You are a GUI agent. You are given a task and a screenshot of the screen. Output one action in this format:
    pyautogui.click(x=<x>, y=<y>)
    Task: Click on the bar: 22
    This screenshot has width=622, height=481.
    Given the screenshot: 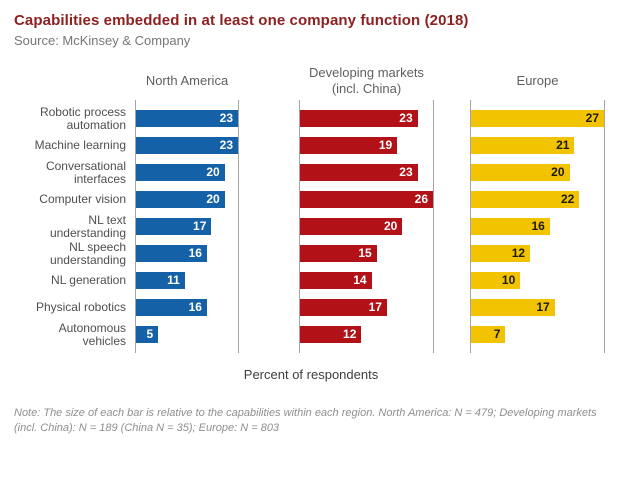 What is the action you would take?
    pyautogui.click(x=525, y=199)
    